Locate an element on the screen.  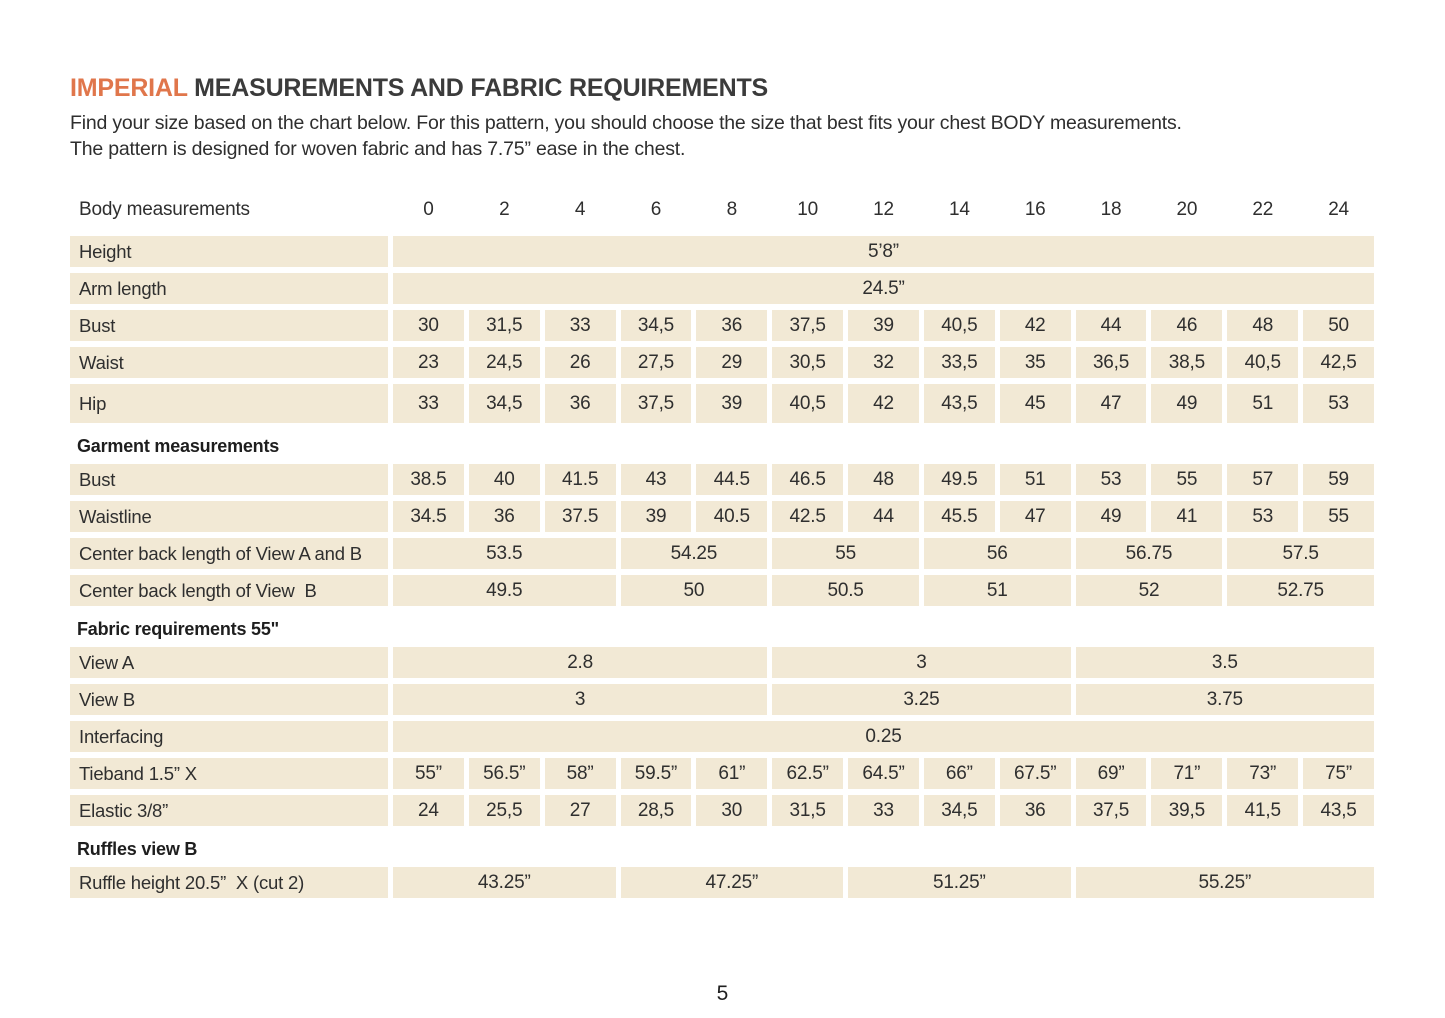
value-cell: 33,5 is located at coordinates (959, 362).